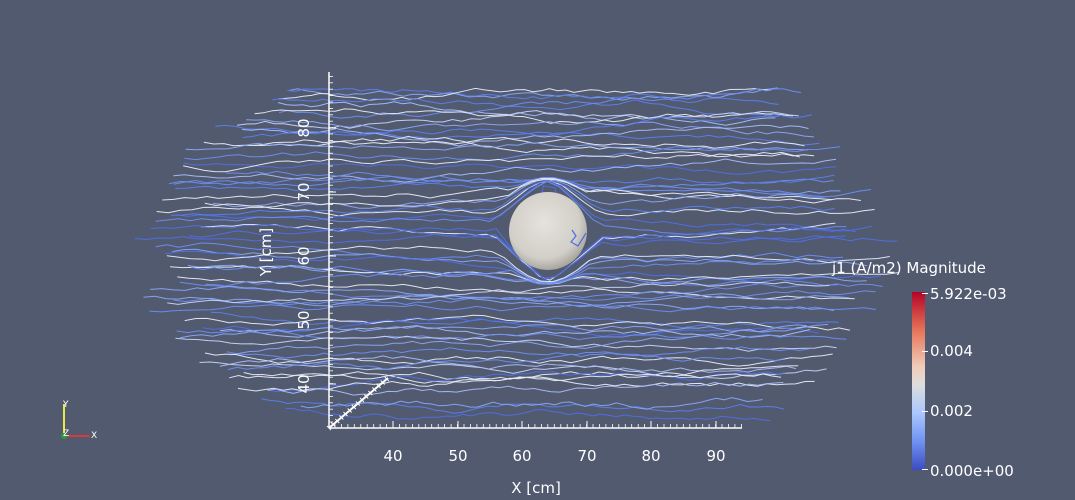 The height and width of the screenshot is (500, 1075). What do you see at coordinates (66, 434) in the screenshot?
I see `orientation-z-label: Z` at bounding box center [66, 434].